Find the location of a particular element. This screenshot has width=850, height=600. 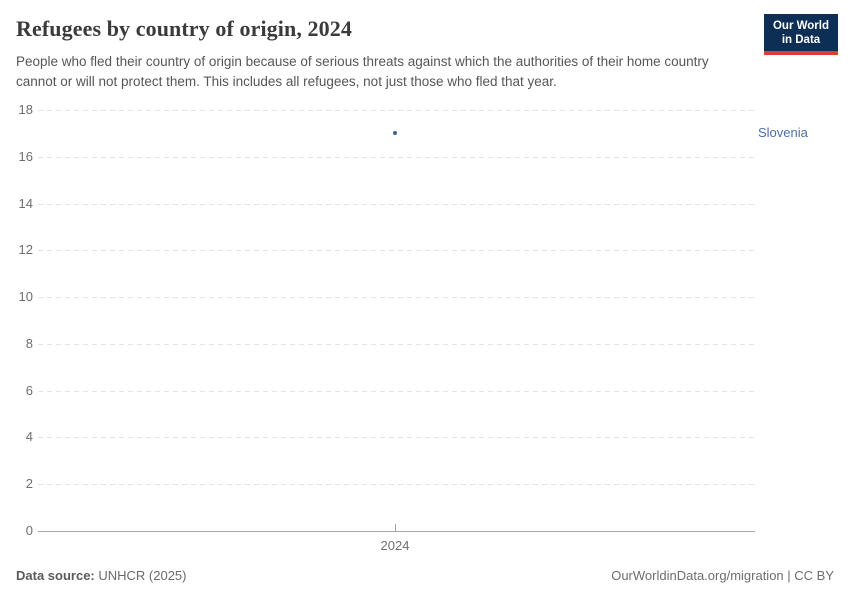

data-point-slovenia is located at coordinates (395, 133).